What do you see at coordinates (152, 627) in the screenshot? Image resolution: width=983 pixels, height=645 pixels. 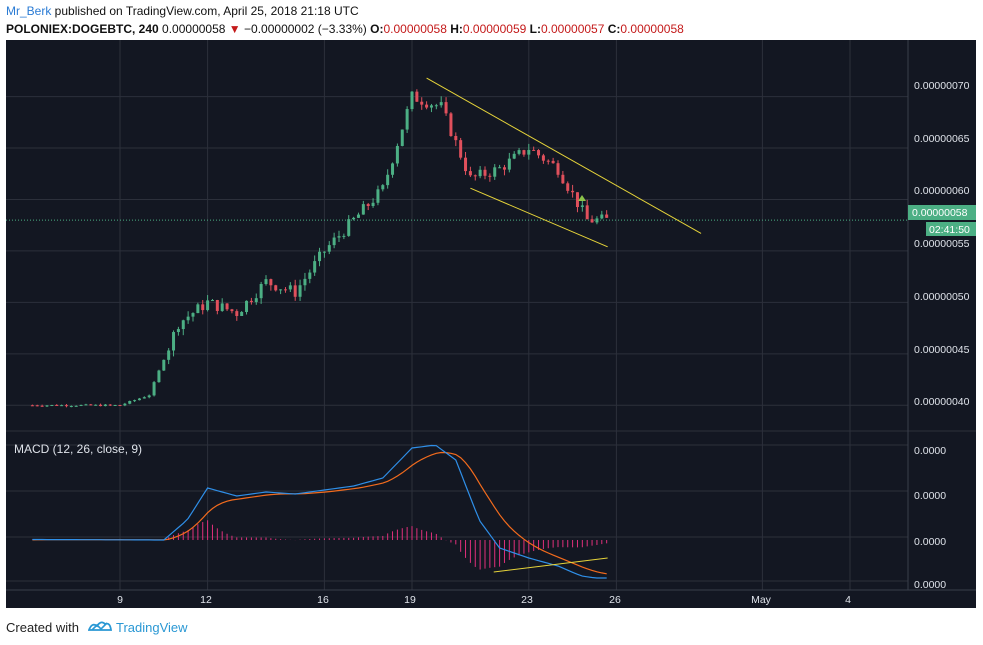 I see `tradingview-brand-link: TradingView` at bounding box center [152, 627].